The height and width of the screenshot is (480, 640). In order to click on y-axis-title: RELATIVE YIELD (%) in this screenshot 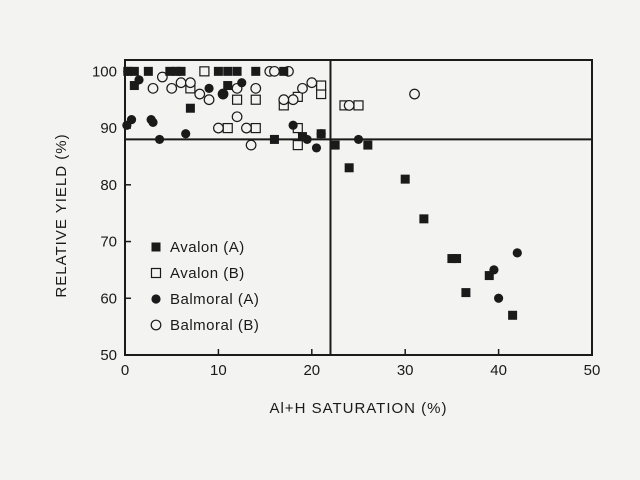, I will do `click(61, 215)`.